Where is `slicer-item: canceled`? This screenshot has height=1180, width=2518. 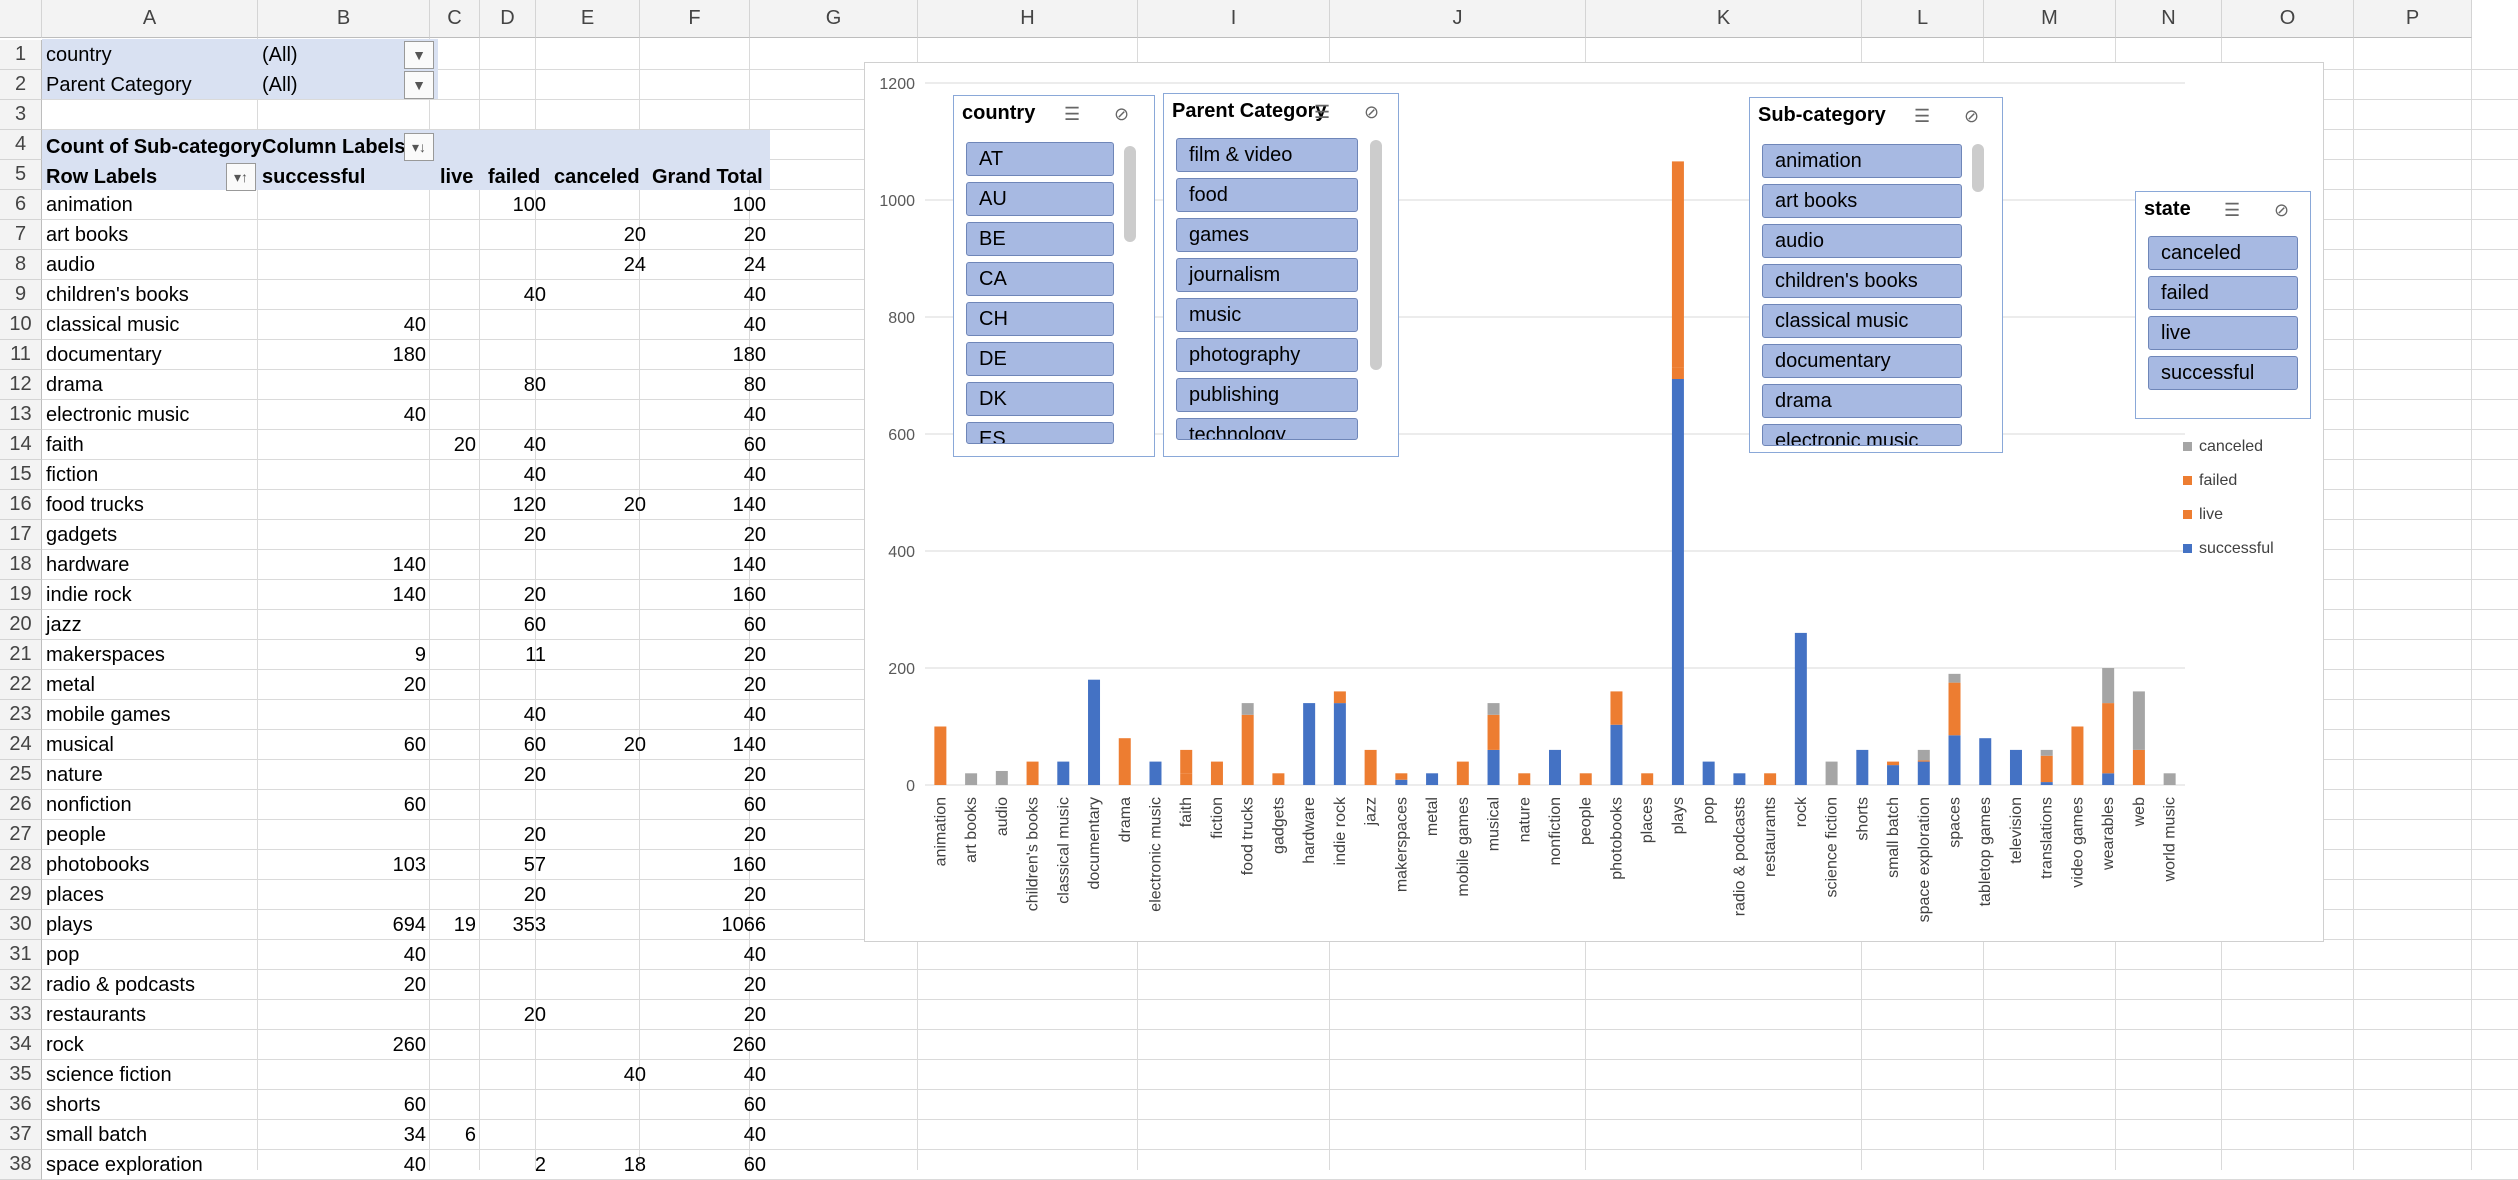 slicer-item: canceled is located at coordinates (2223, 253).